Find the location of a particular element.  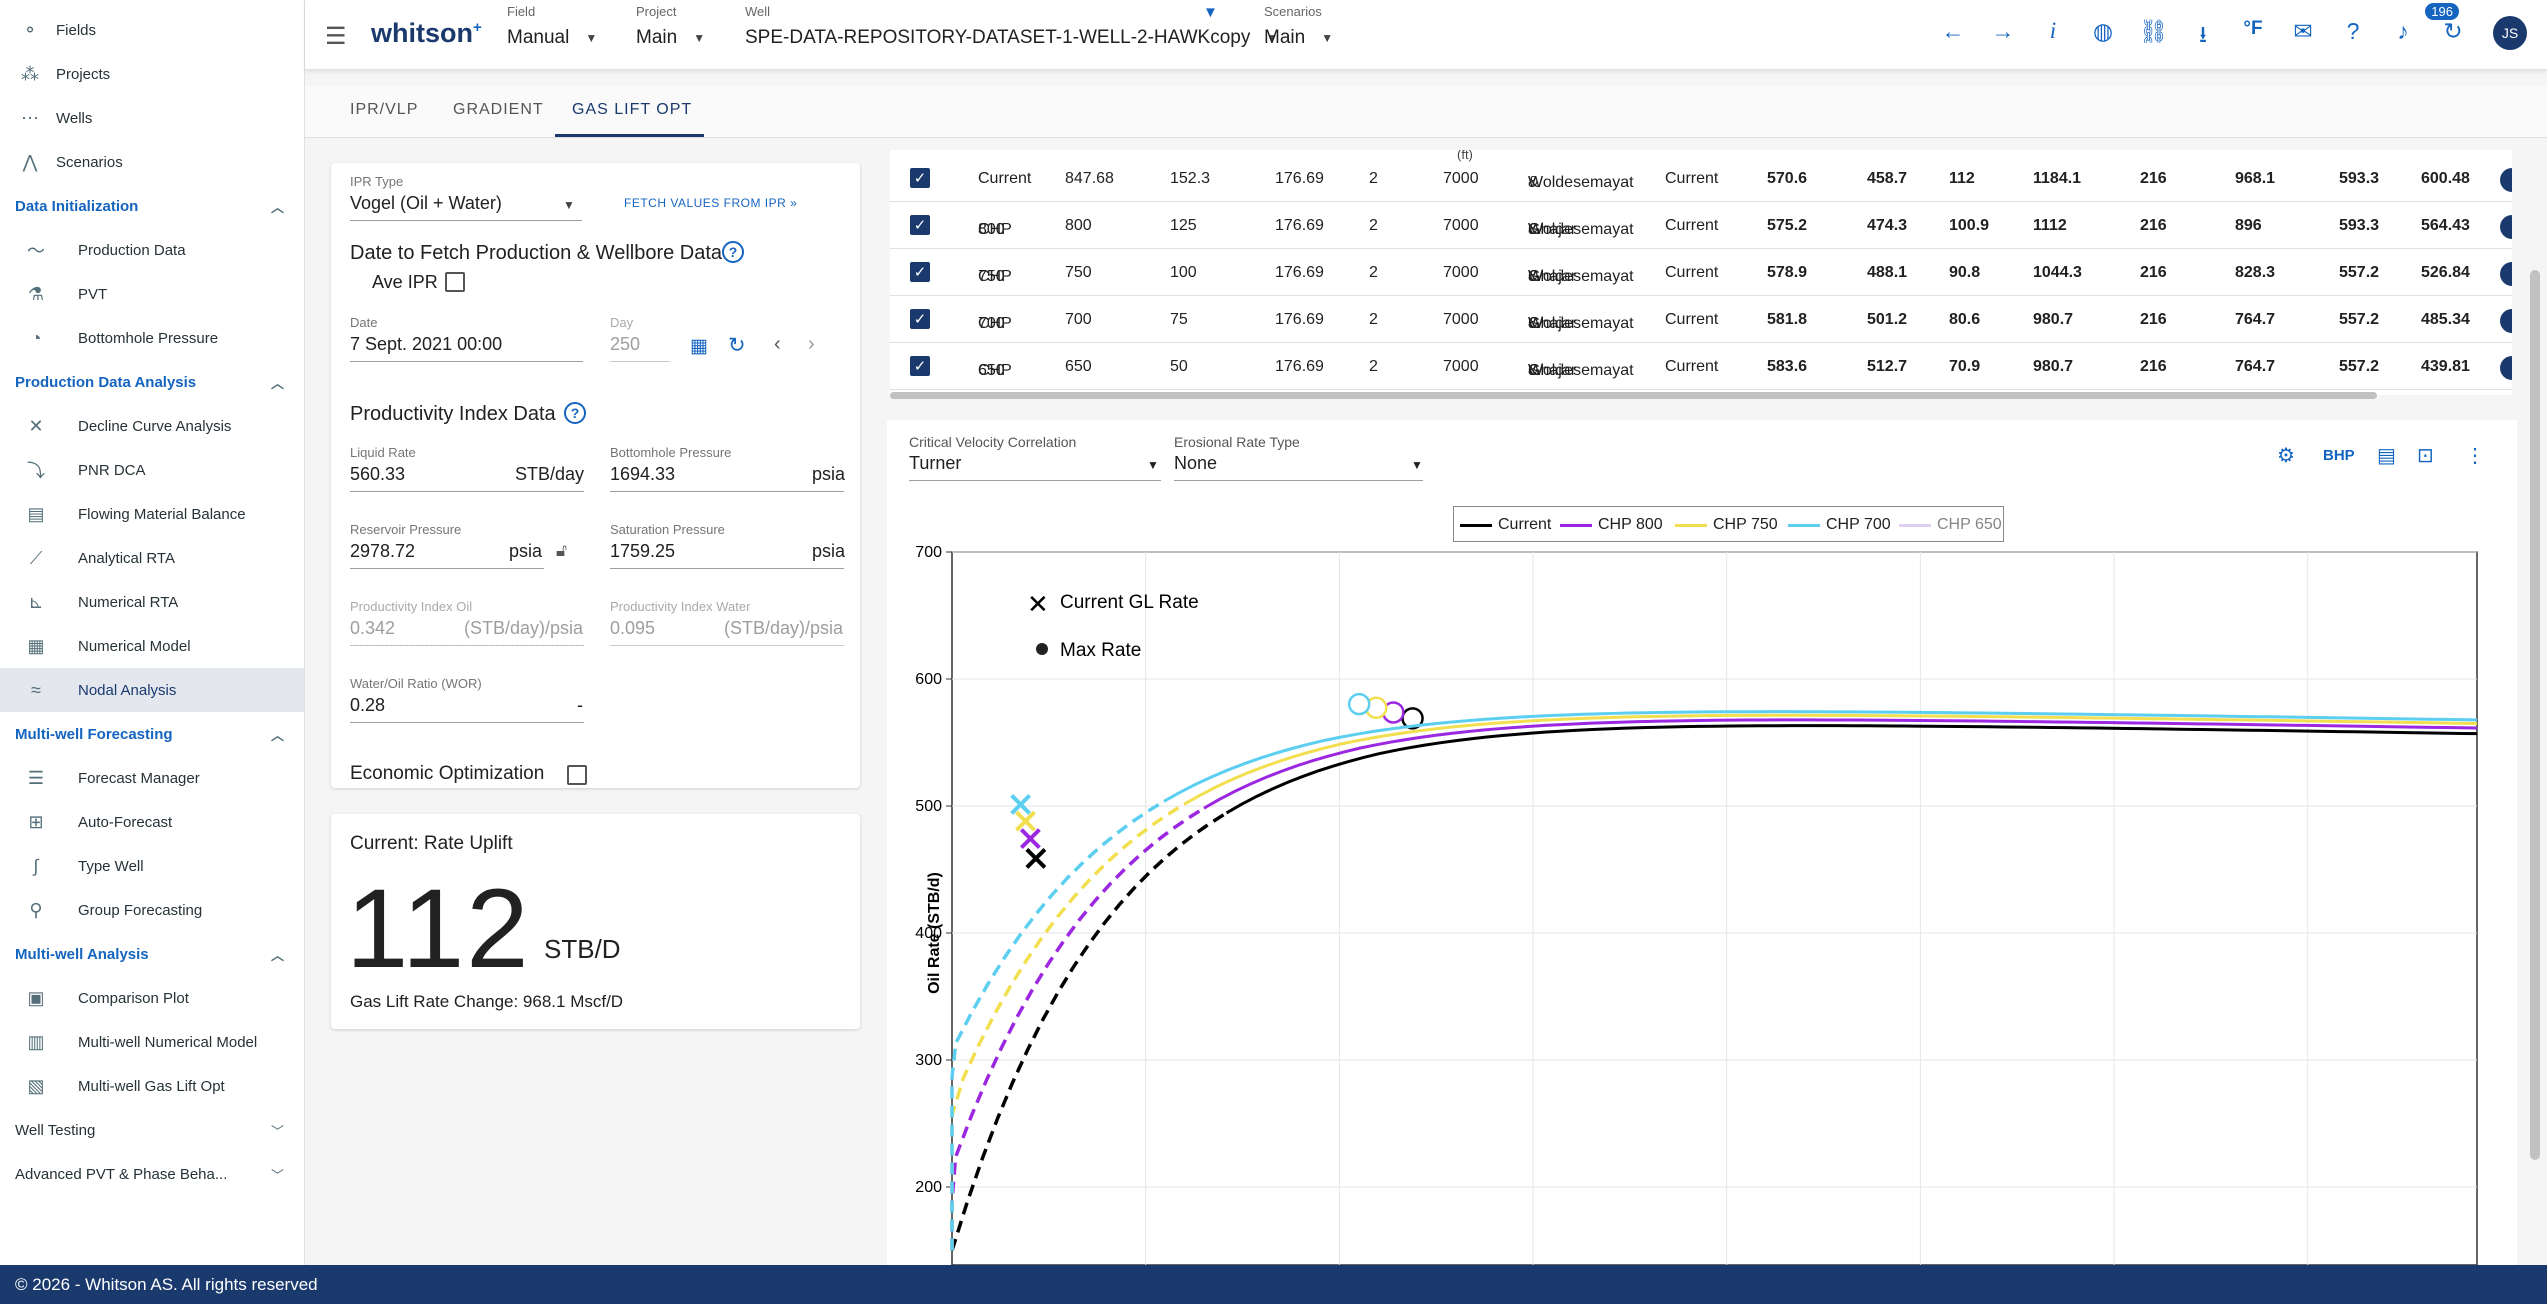

sidebar-item-pvt: ⚗ PVT is located at coordinates (152, 294).